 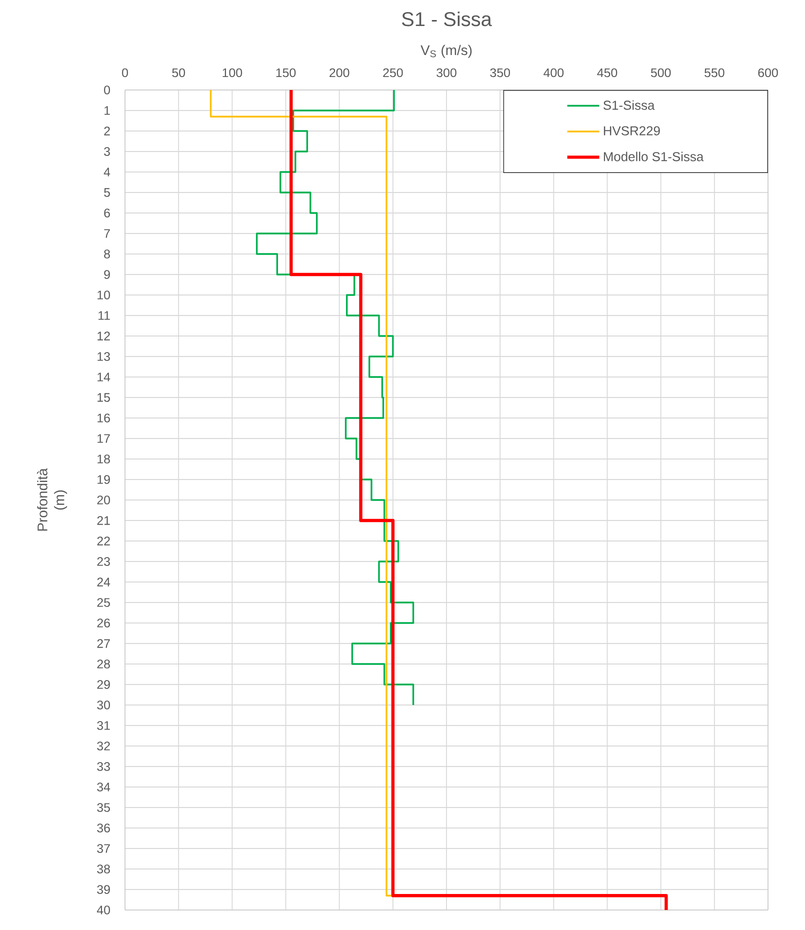 I want to click on x-axis-title: V$_{S}$ (m/s), so click(x=446, y=51).